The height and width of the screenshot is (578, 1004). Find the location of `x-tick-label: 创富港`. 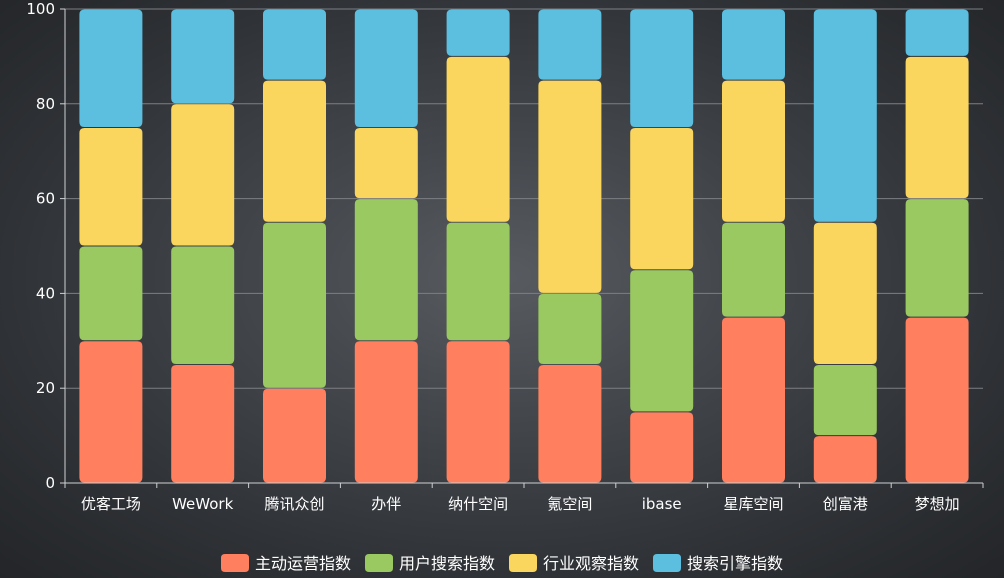

x-tick-label: 创富港 is located at coordinates (845, 504).